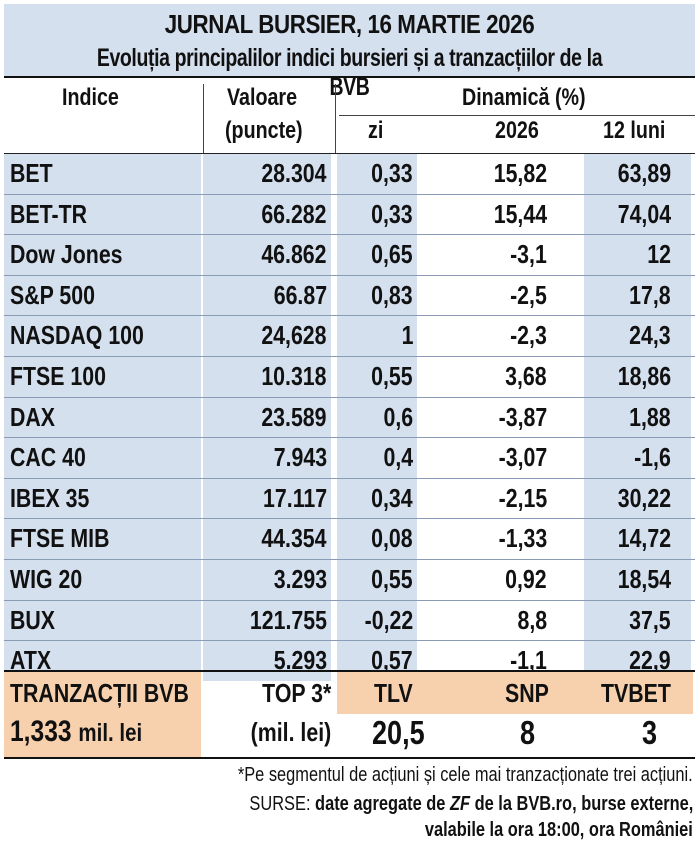  Describe the element at coordinates (102, 376) in the screenshot. I see `index-name: FTSE 100` at that location.